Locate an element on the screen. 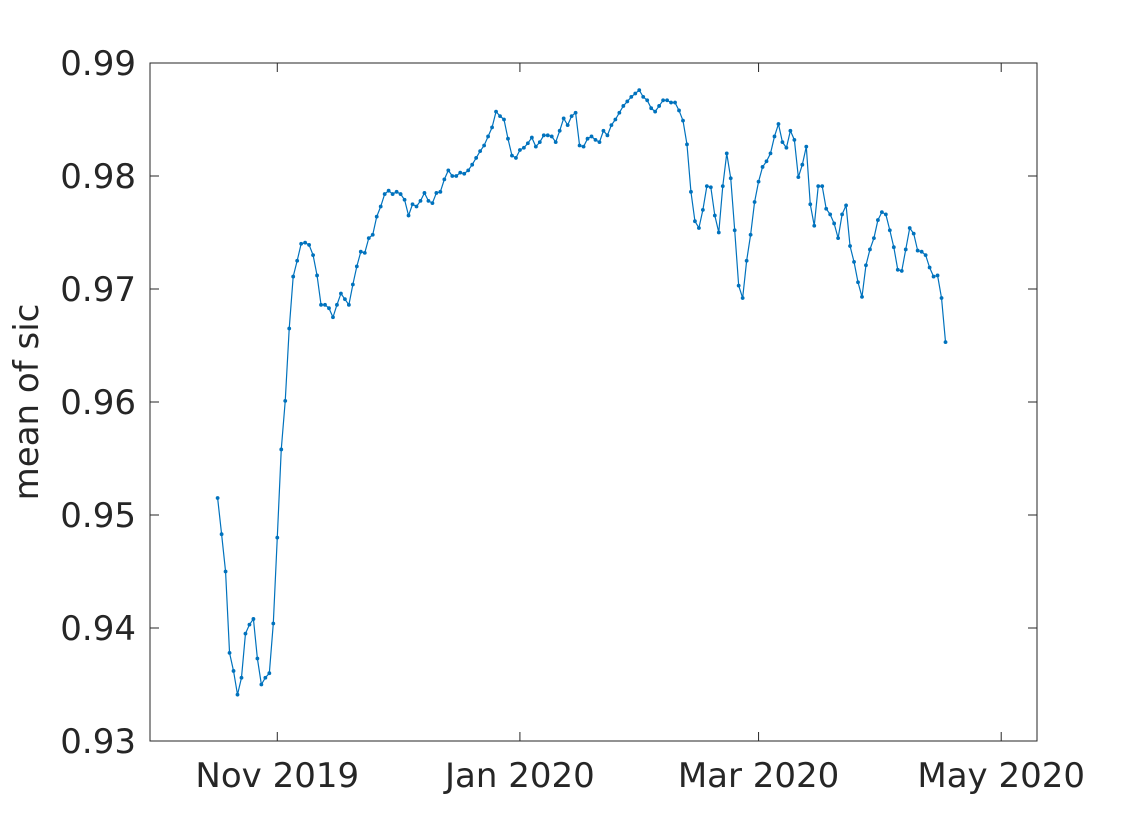  x-tick-label: Nov 2019 is located at coordinates (277, 776).